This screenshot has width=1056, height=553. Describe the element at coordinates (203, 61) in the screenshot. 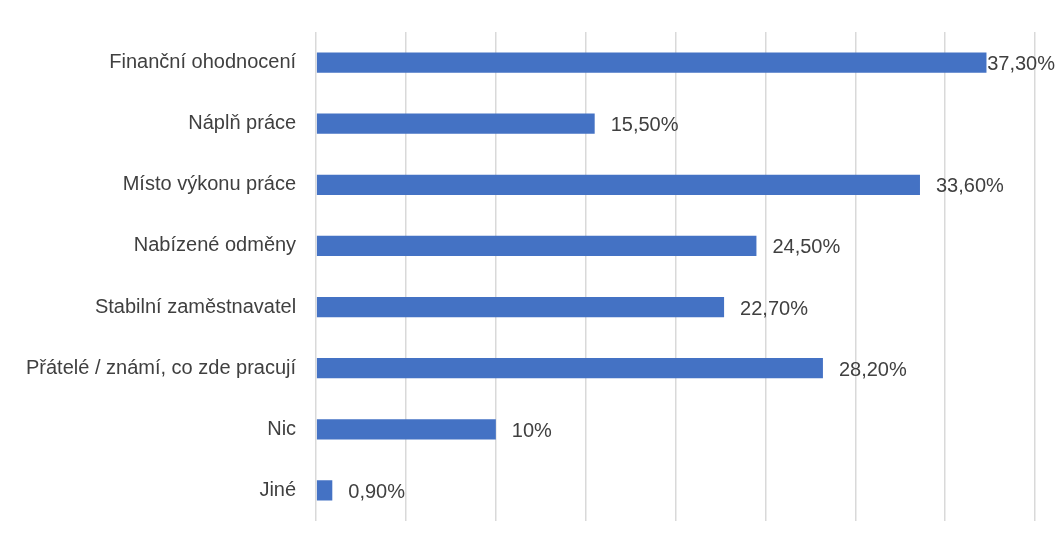

I see `y-tick-label: Finanční ohodnocení` at that location.